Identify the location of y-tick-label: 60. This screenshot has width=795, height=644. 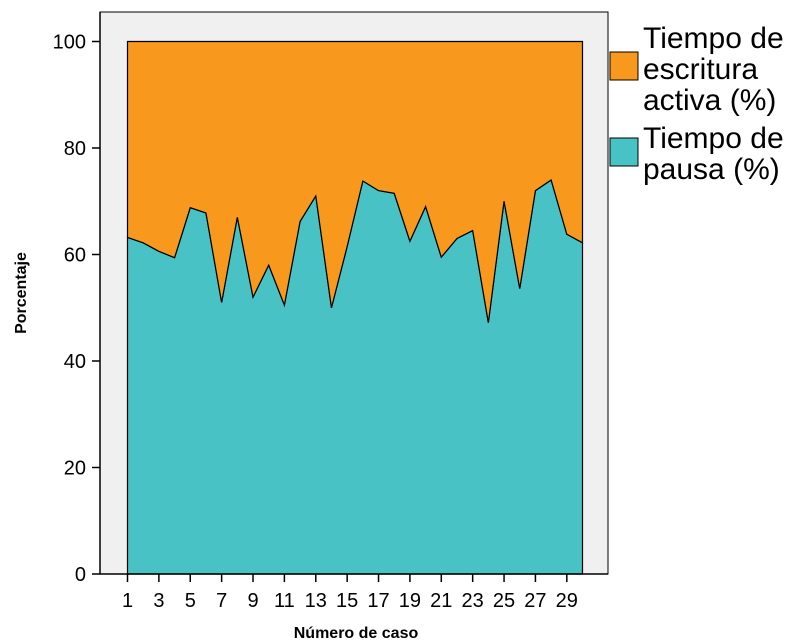
(75, 256).